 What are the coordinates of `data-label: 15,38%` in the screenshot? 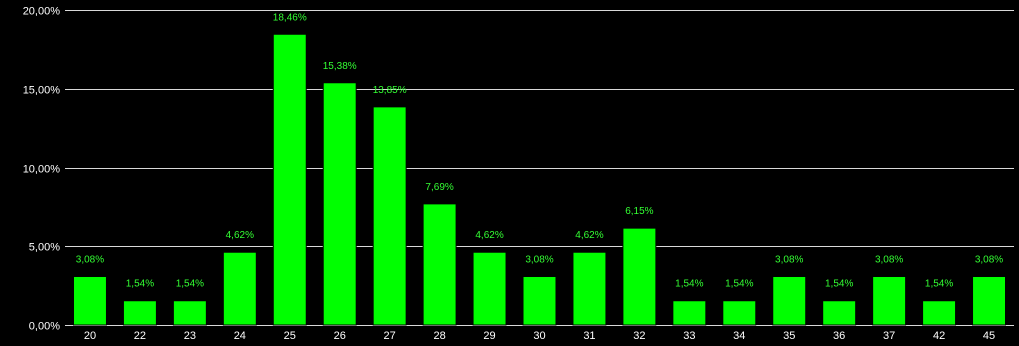 It's located at (340, 66).